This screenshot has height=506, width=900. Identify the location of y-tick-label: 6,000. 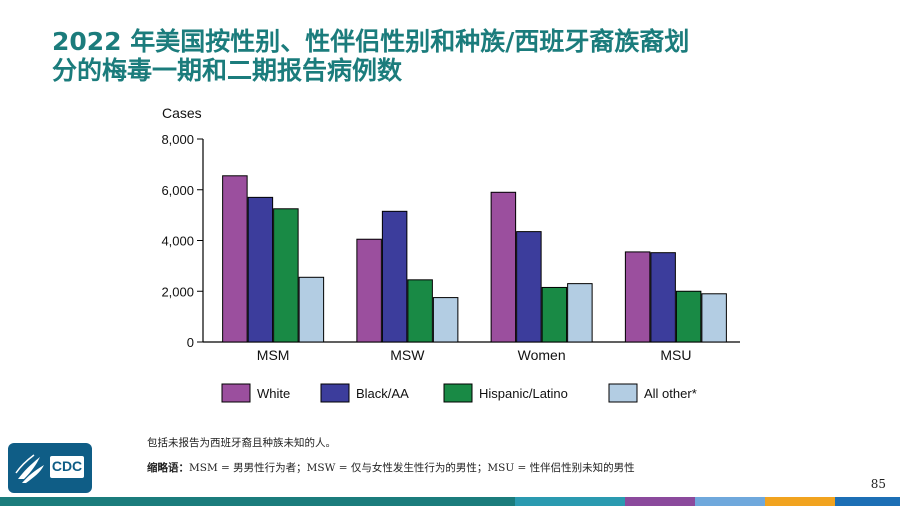
(177, 190).